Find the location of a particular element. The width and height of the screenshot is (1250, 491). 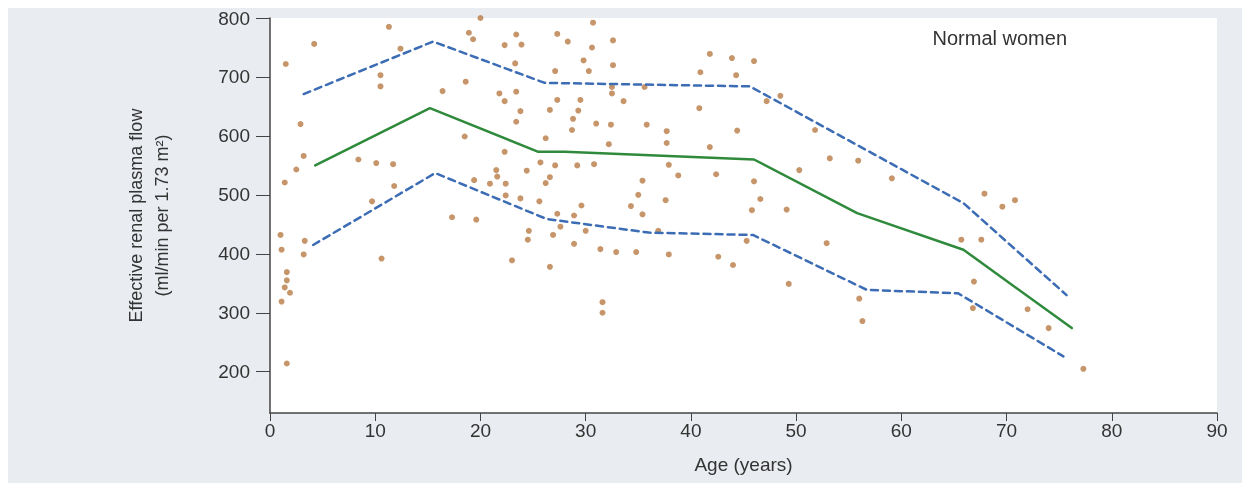

y-tick-label: 700 is located at coordinates (234, 77).